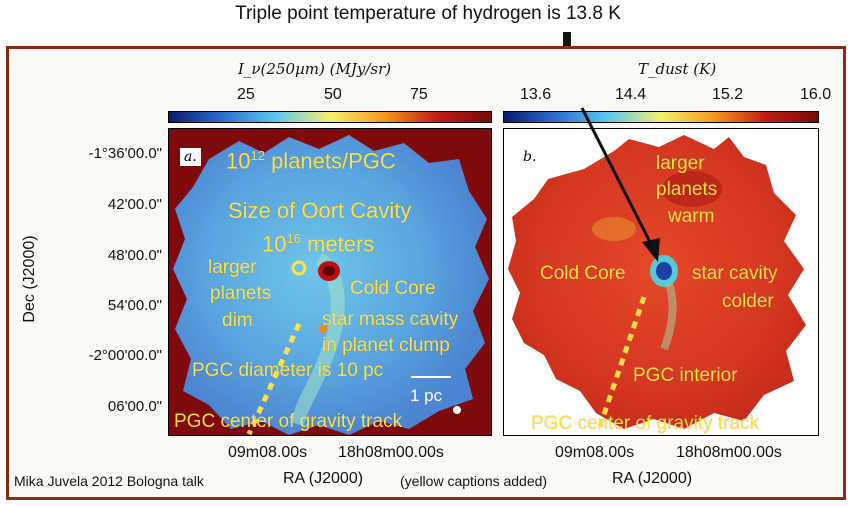  What do you see at coordinates (393, 288) in the screenshot?
I see `cold-core-caption: Cold Core` at bounding box center [393, 288].